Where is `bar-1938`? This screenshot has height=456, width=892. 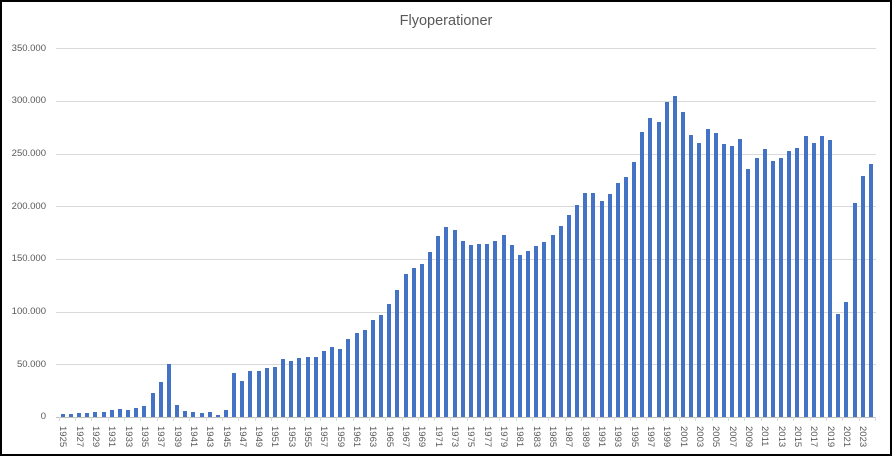 bar-1938 is located at coordinates (168, 390).